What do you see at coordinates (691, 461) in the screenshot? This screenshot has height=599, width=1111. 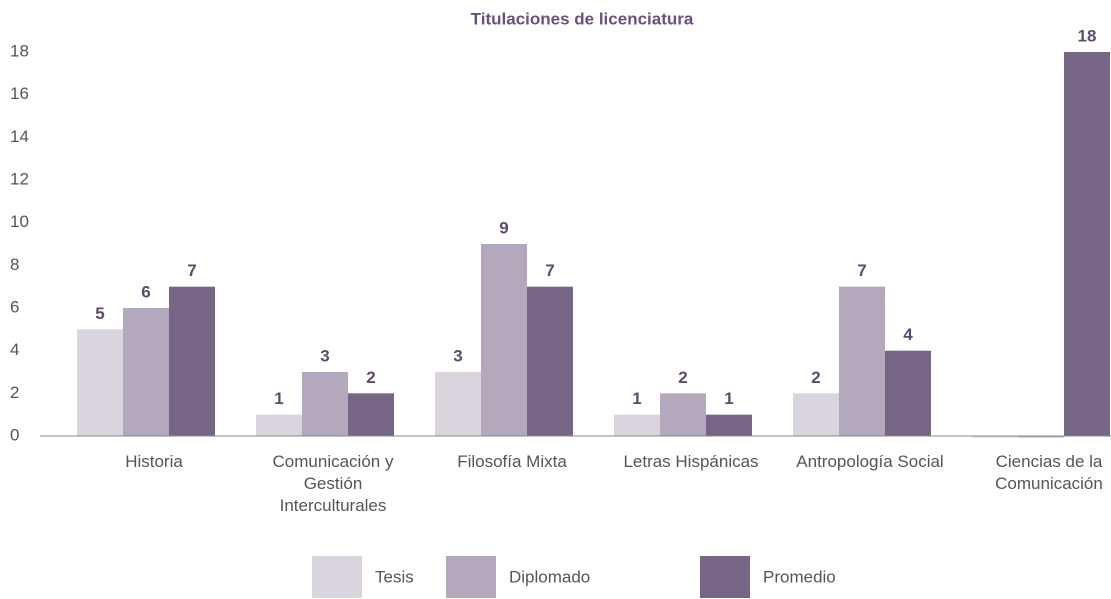 I see `x-tick-label: Letras Hispánicas` at bounding box center [691, 461].